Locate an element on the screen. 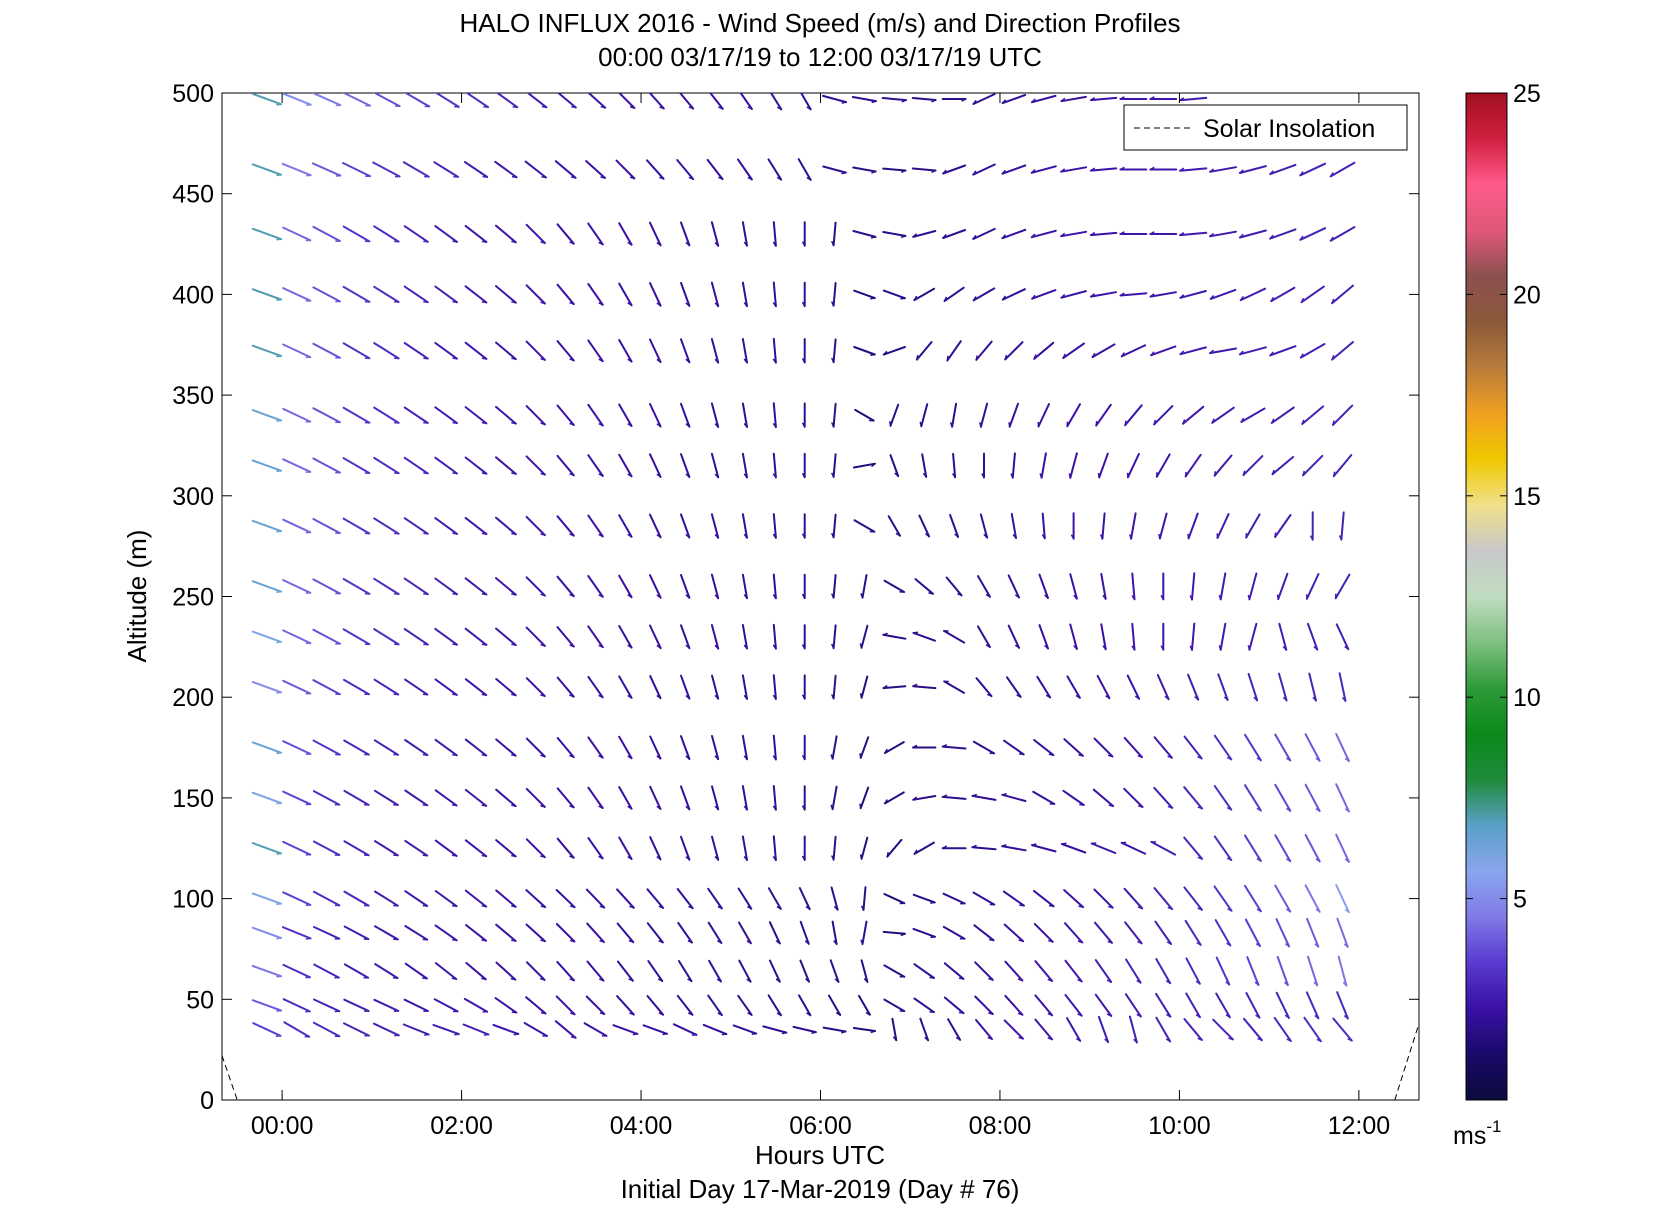 This screenshot has width=1679, height=1216. y-tick-label: 300 is located at coordinates (193, 497).